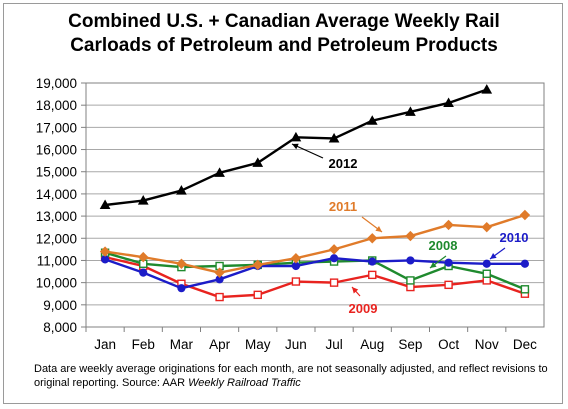 Image resolution: width=568 pixels, height=409 pixels. Describe the element at coordinates (56, 283) in the screenshot. I see `y-tick-label: 10,000` at that location.